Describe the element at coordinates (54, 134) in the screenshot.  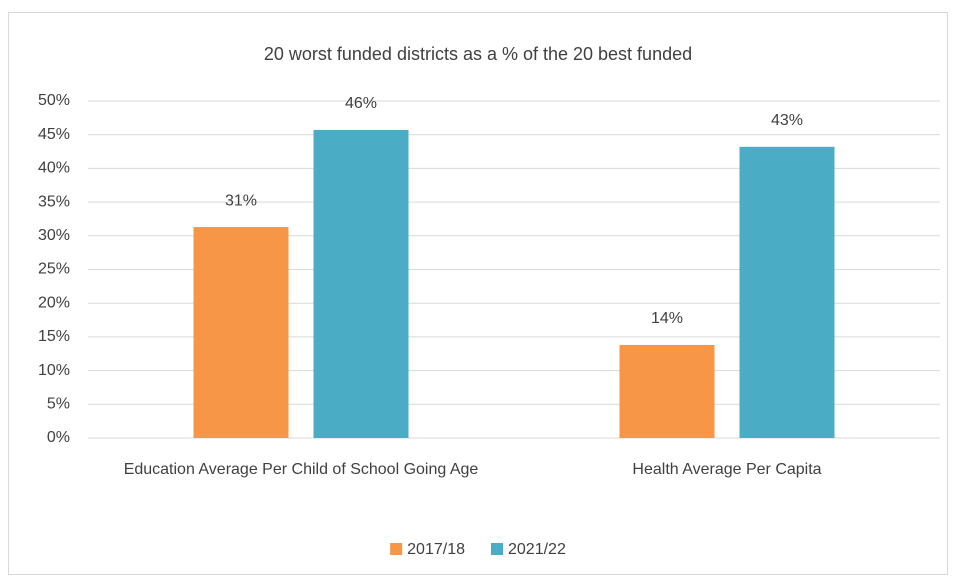
I see `y-tick-label: 45%` at that location.